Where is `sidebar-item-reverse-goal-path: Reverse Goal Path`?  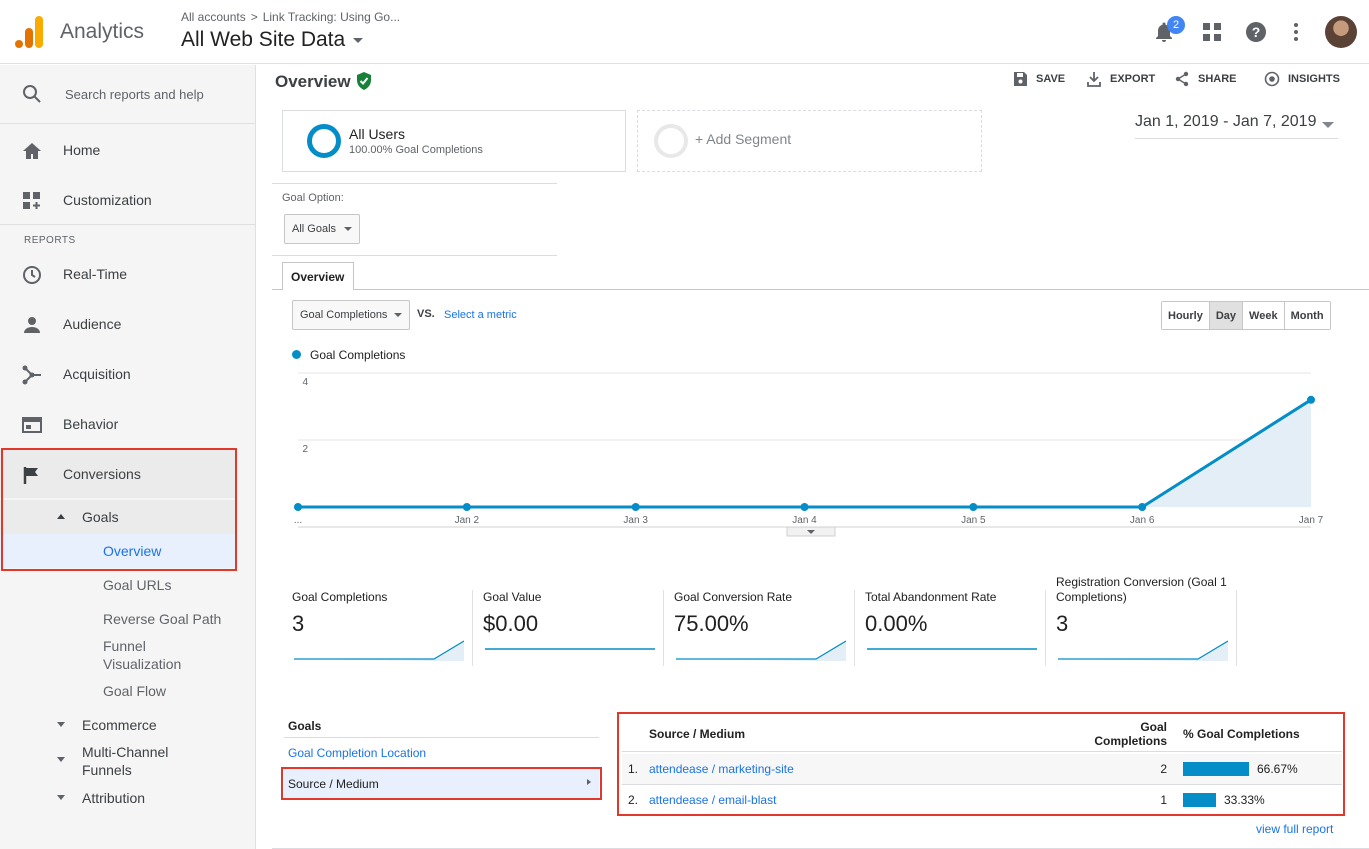 sidebar-item-reverse-goal-path: Reverse Goal Path is located at coordinates (162, 619).